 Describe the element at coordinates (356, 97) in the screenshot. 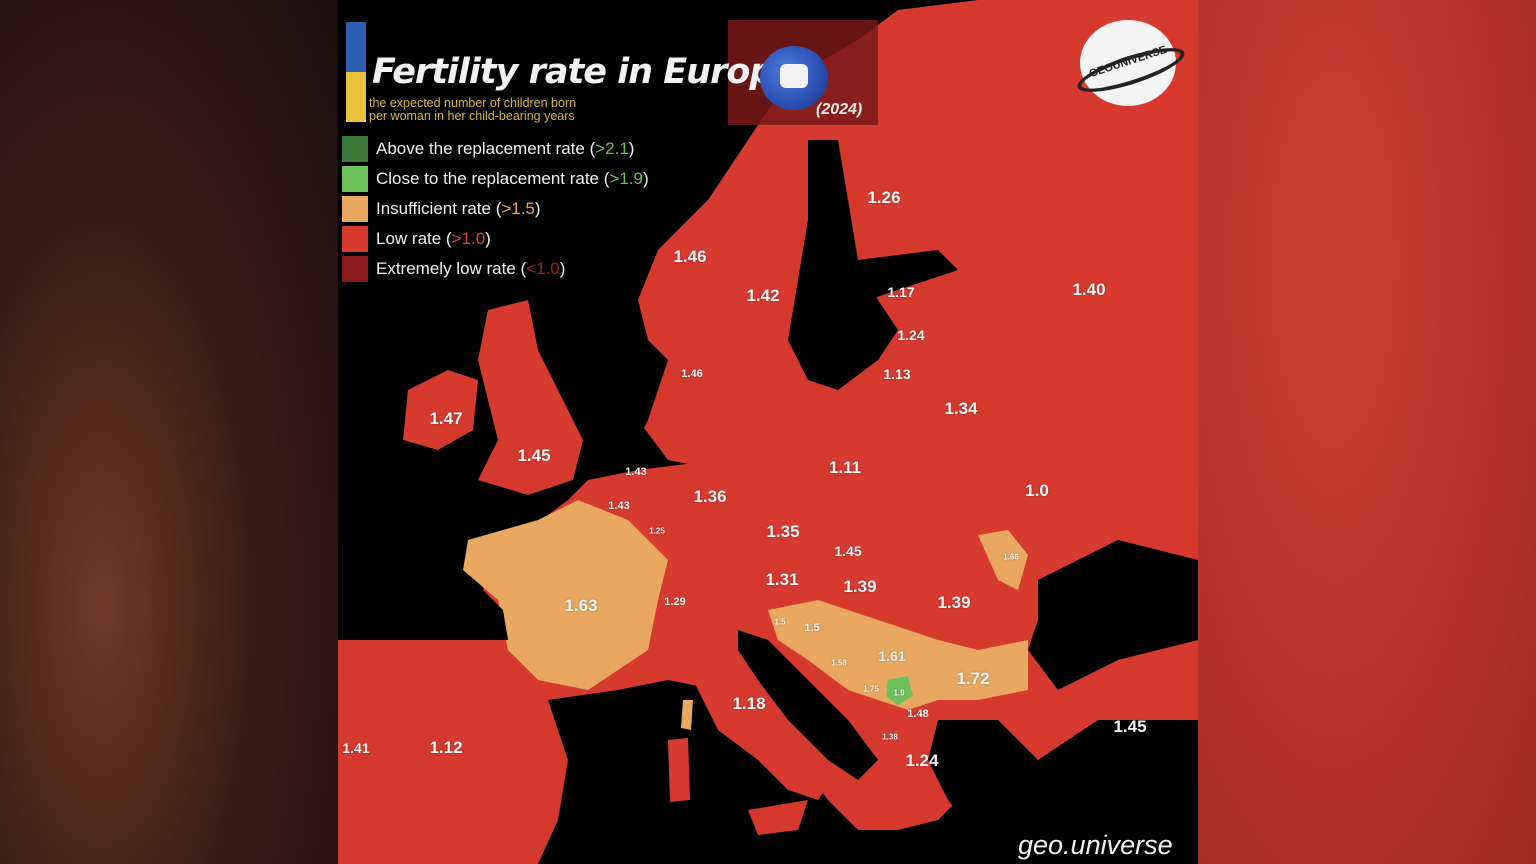

I see `flag-yellow` at that location.